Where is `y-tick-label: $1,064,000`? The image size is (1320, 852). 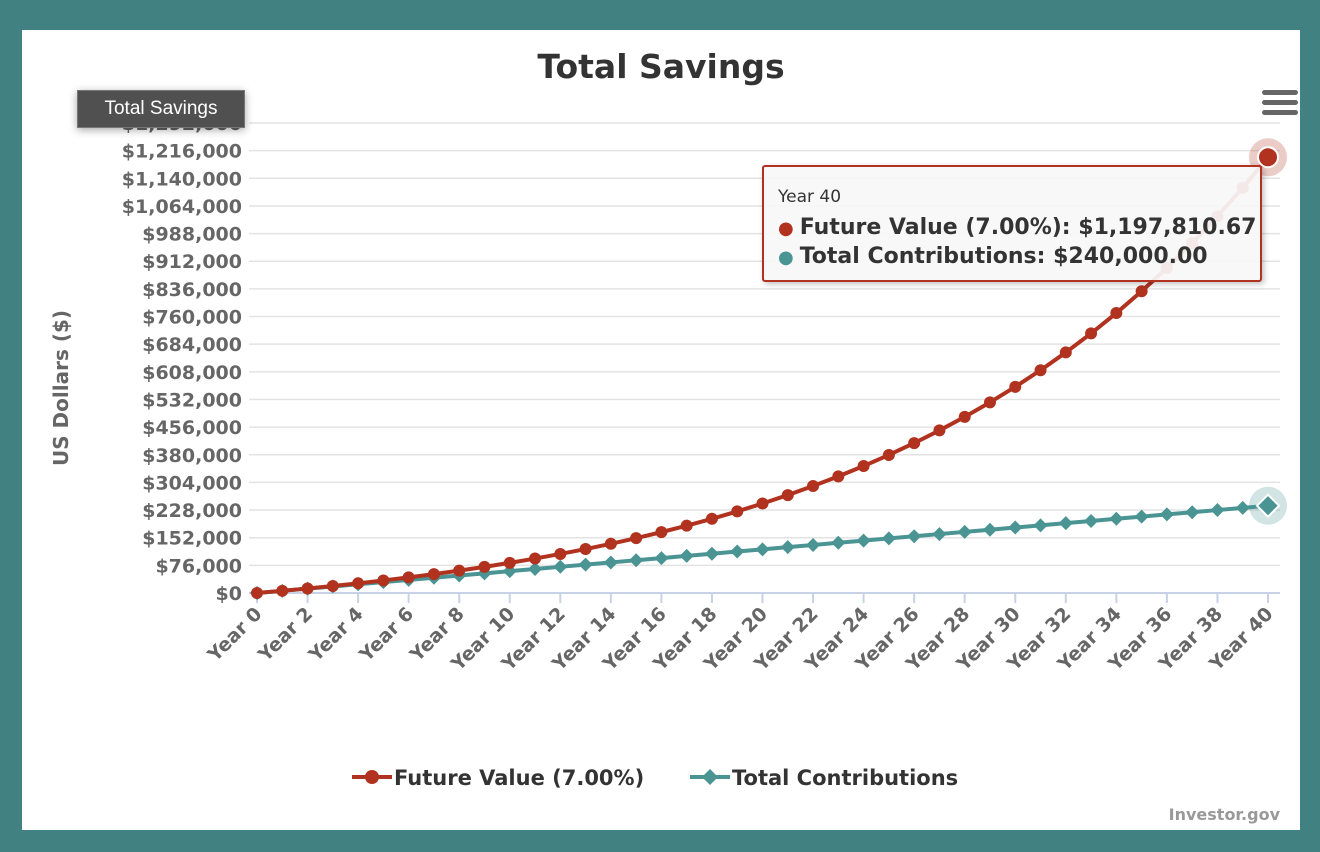
y-tick-label: $1,064,000 is located at coordinates (182, 207).